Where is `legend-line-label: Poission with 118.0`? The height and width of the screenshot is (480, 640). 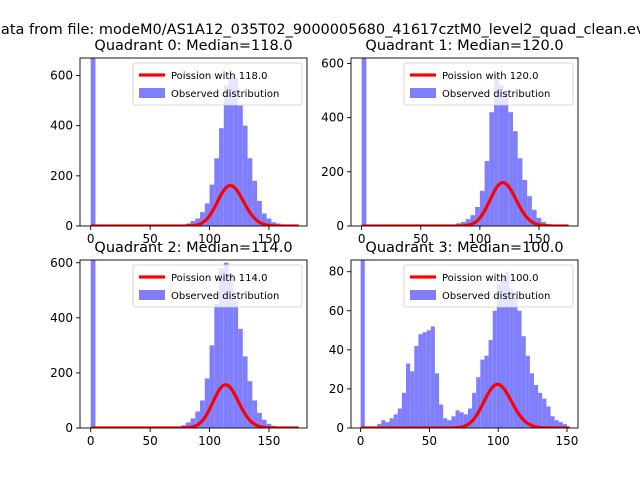
legend-line-label: Poission with 118.0 is located at coordinates (219, 76).